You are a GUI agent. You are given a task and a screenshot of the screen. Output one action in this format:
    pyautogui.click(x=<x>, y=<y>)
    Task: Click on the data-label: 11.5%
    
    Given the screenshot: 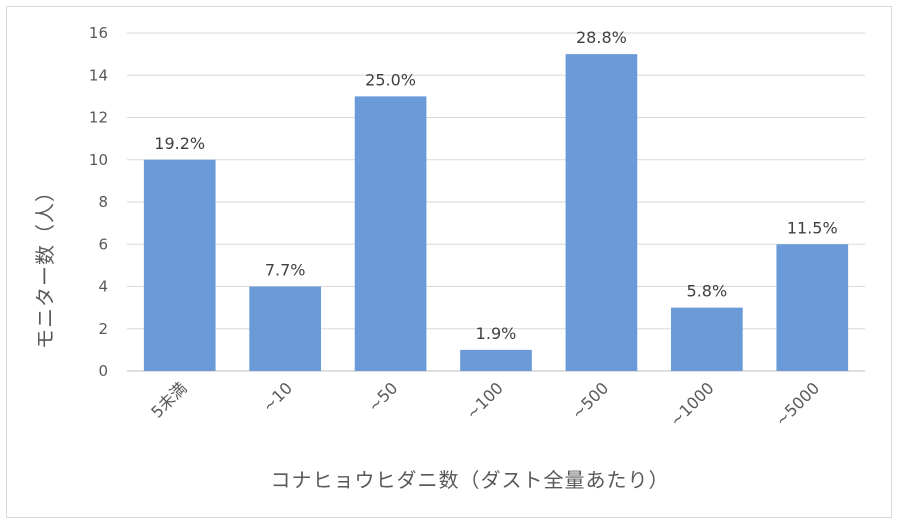 What is the action you would take?
    pyautogui.click(x=812, y=227)
    